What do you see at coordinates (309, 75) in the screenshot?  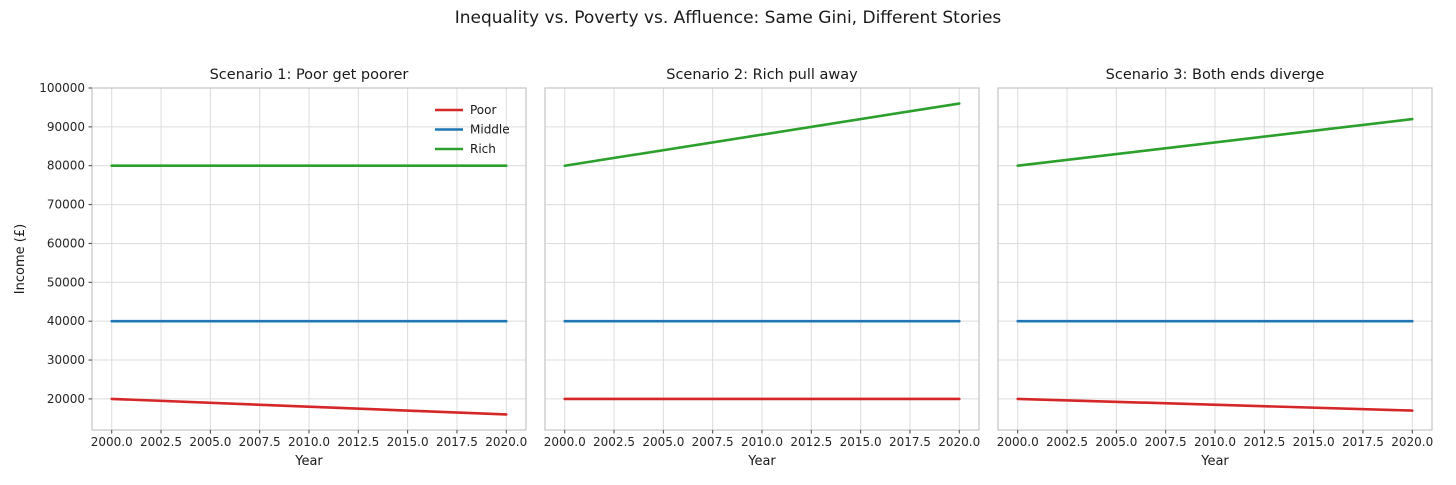 I see `subplot-title: Scenario 1: Poor get poorer` at bounding box center [309, 75].